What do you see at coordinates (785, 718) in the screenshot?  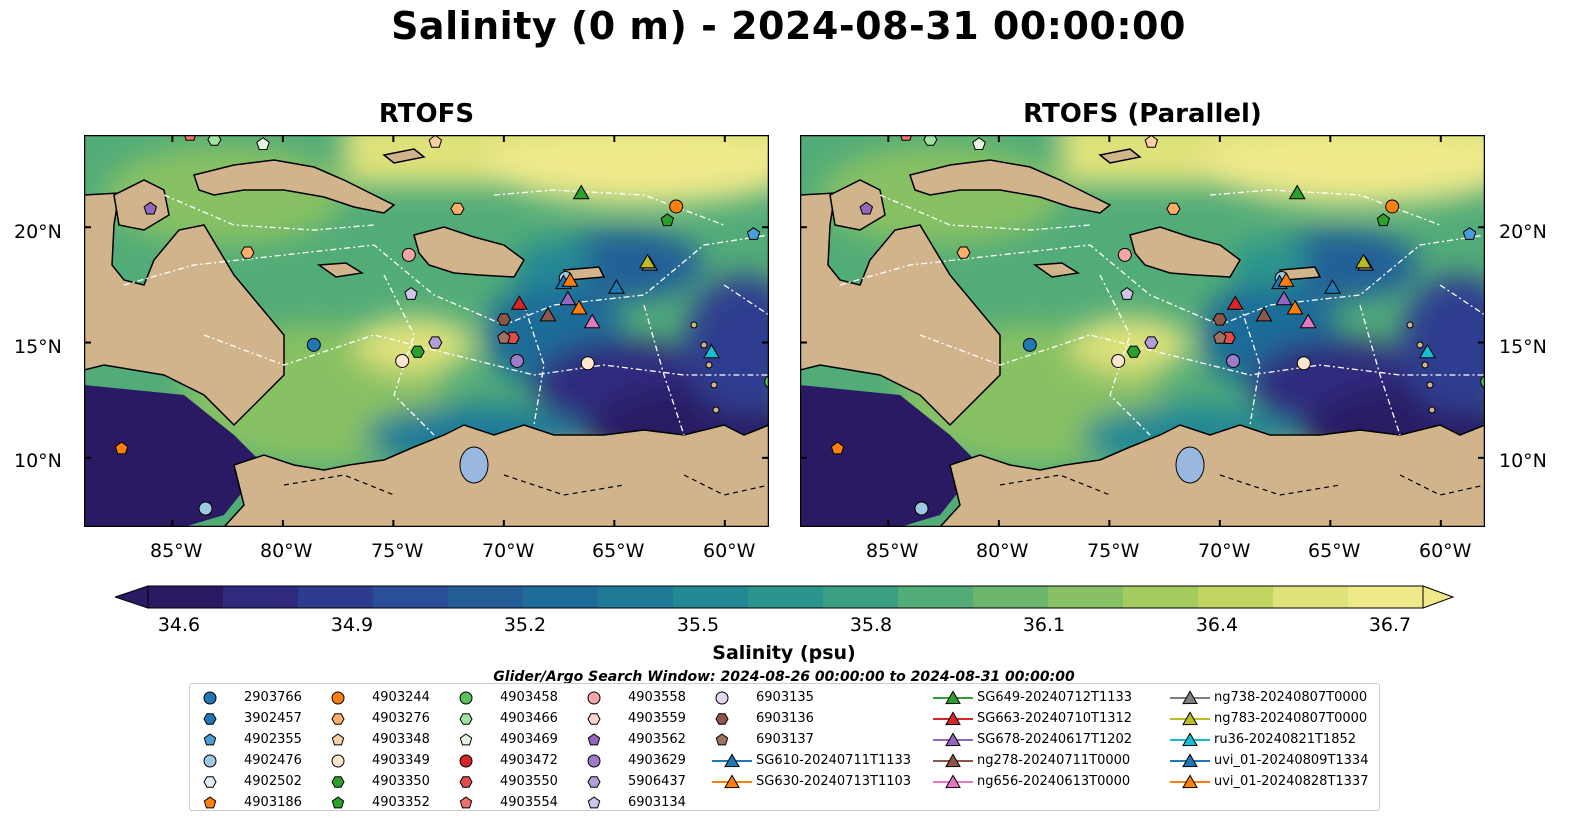 I see `legend-label: 6903136` at bounding box center [785, 718].